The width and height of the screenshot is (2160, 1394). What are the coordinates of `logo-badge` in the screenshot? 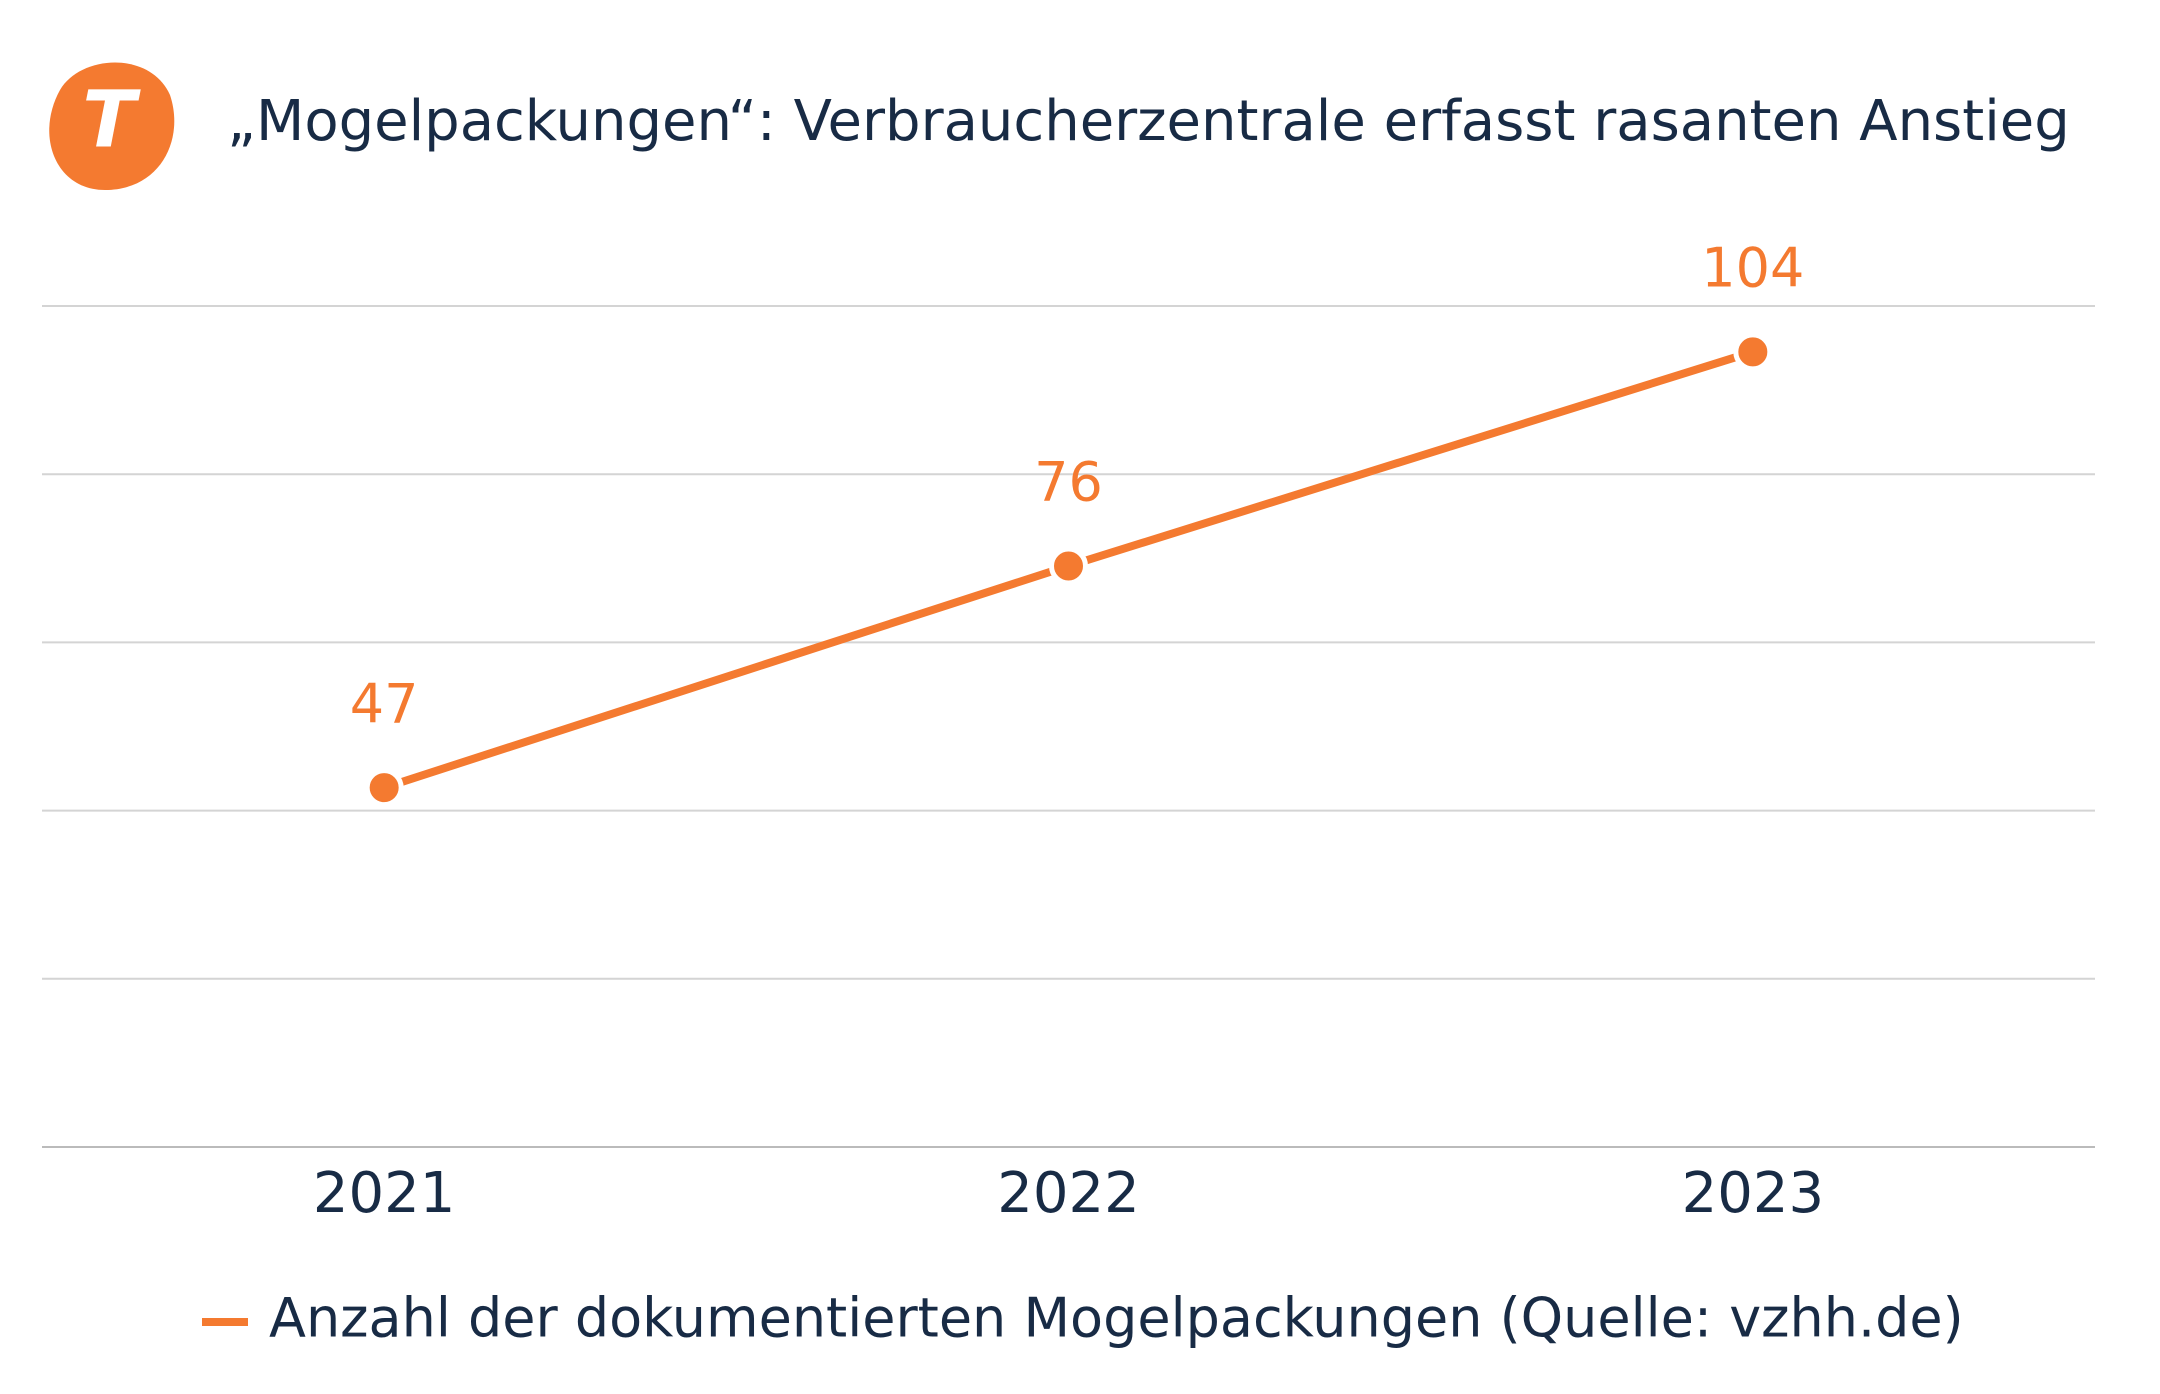 It's located at (112, 126).